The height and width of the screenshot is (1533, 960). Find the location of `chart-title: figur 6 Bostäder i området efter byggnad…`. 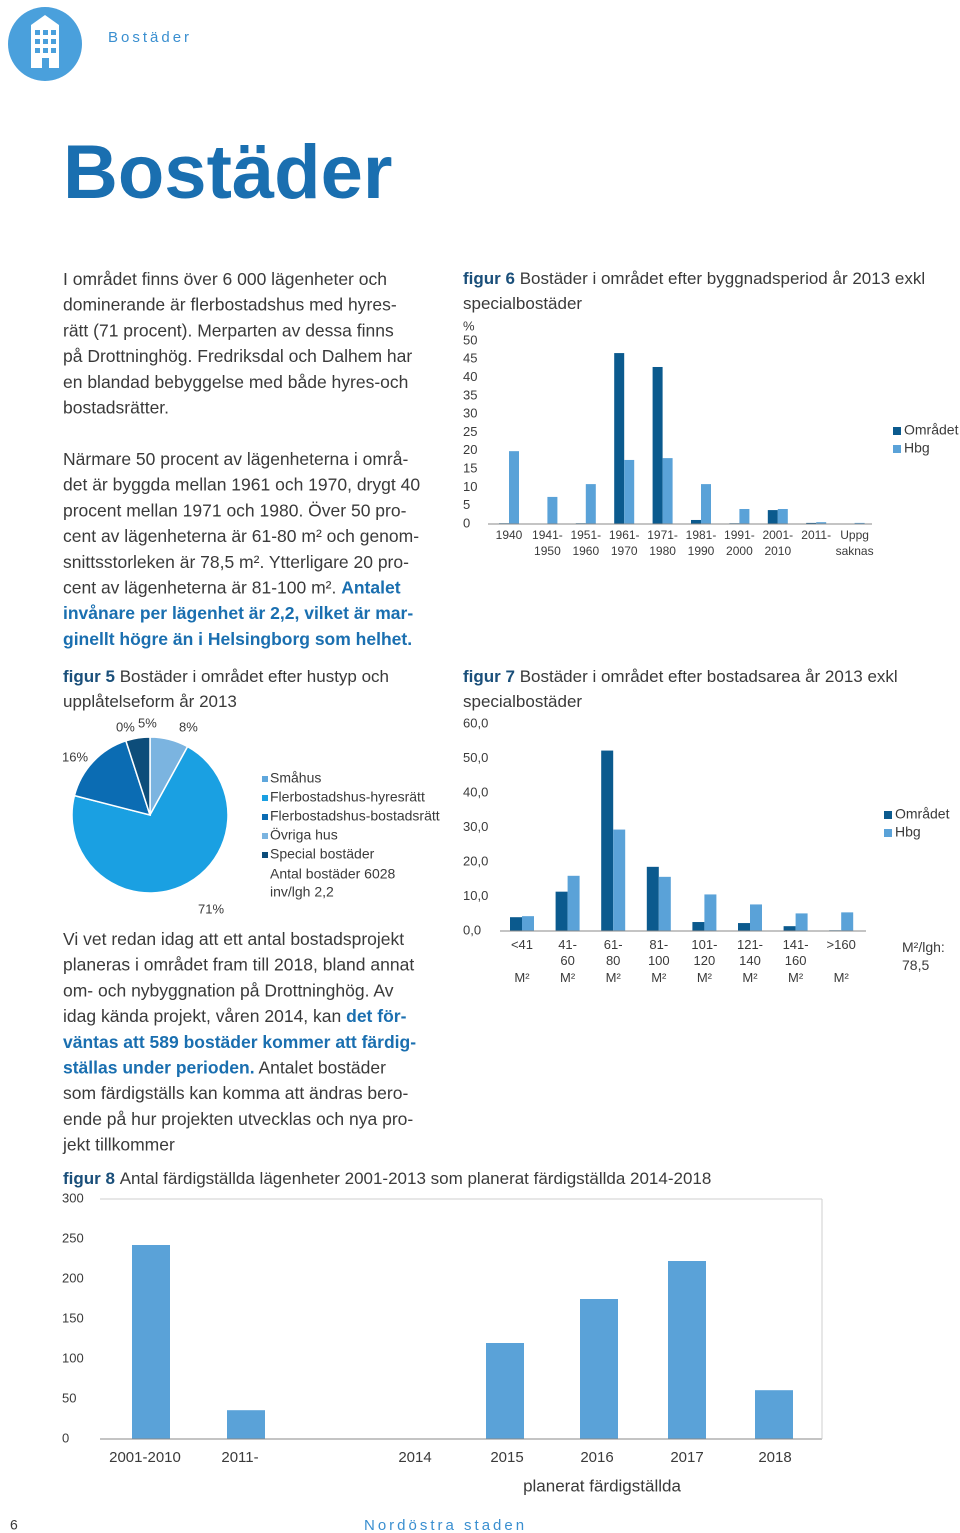

chart-title: figur 6 Bostäder i området efter byggnad… is located at coordinates (694, 278).